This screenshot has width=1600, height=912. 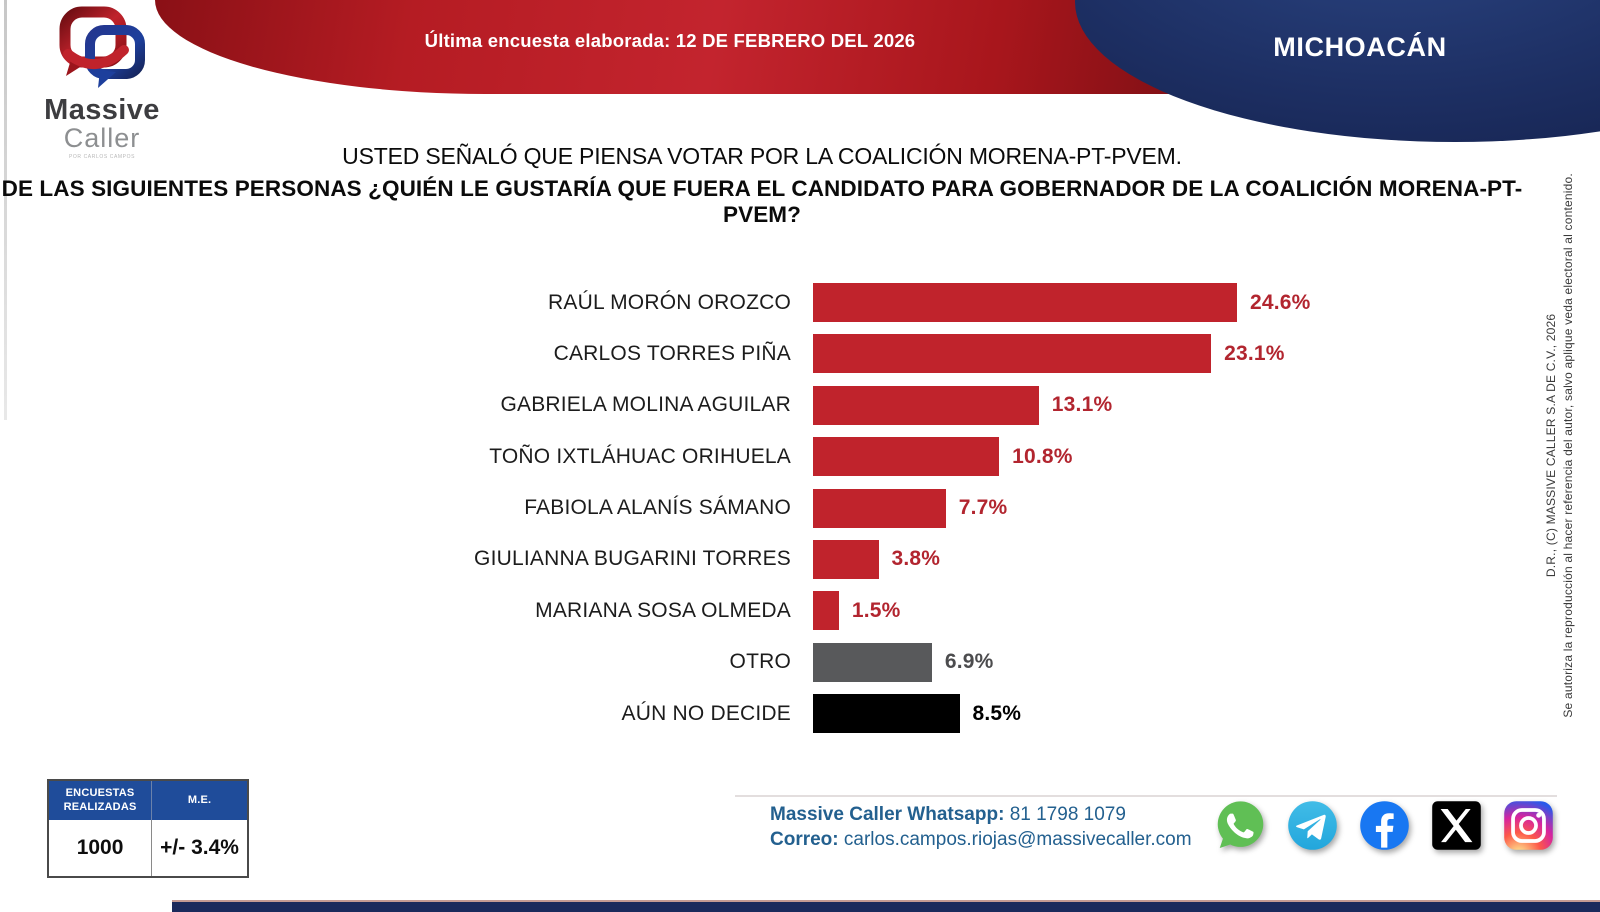 I want to click on left-edge-artifact, so click(x=5, y=210).